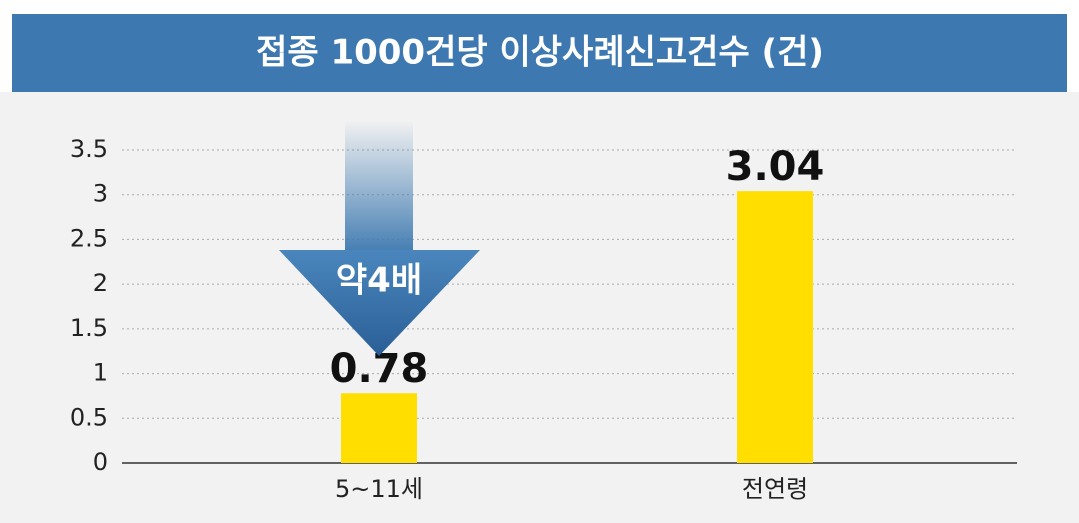  Describe the element at coordinates (379, 489) in the screenshot. I see `x-tick-label: 5~11세` at that location.